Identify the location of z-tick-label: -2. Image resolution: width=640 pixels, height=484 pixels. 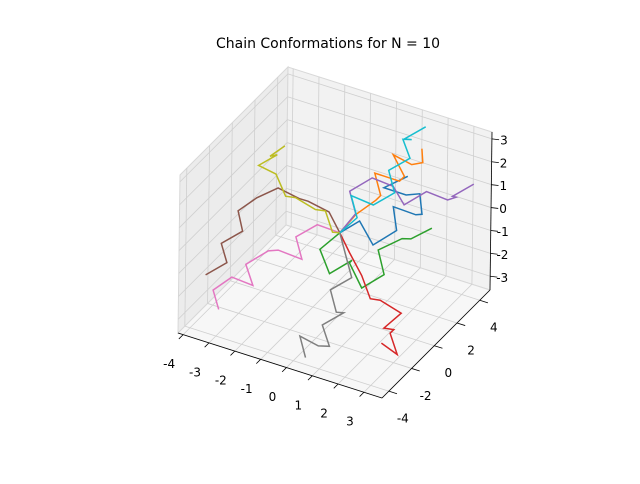
(502, 255).